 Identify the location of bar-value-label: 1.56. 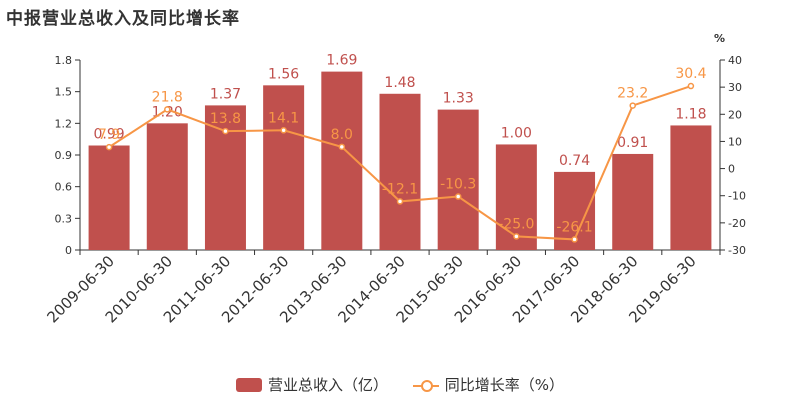
(283, 74).